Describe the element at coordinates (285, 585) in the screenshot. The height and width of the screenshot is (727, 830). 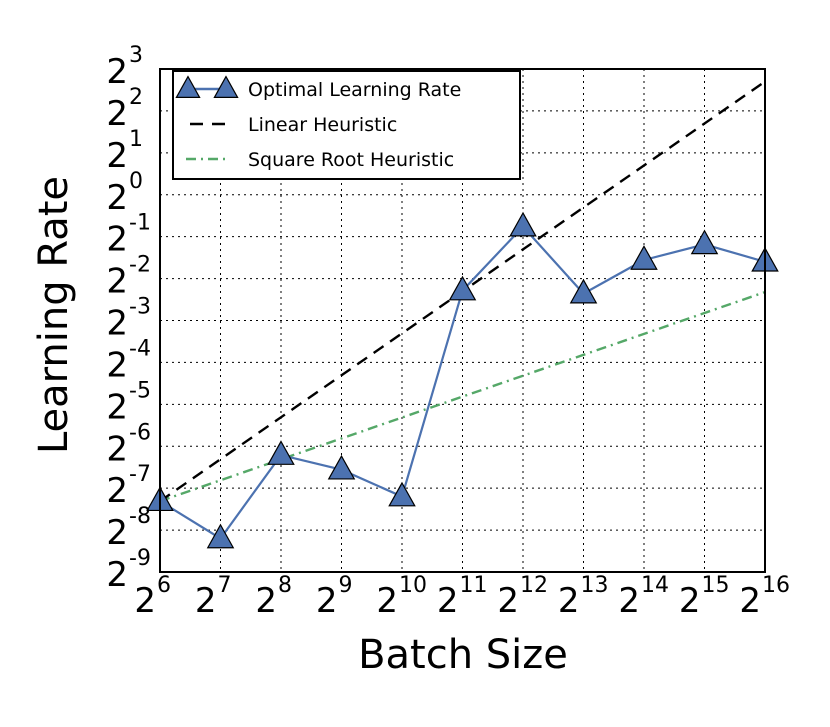
I see `x-tick-exponent: 8` at that location.